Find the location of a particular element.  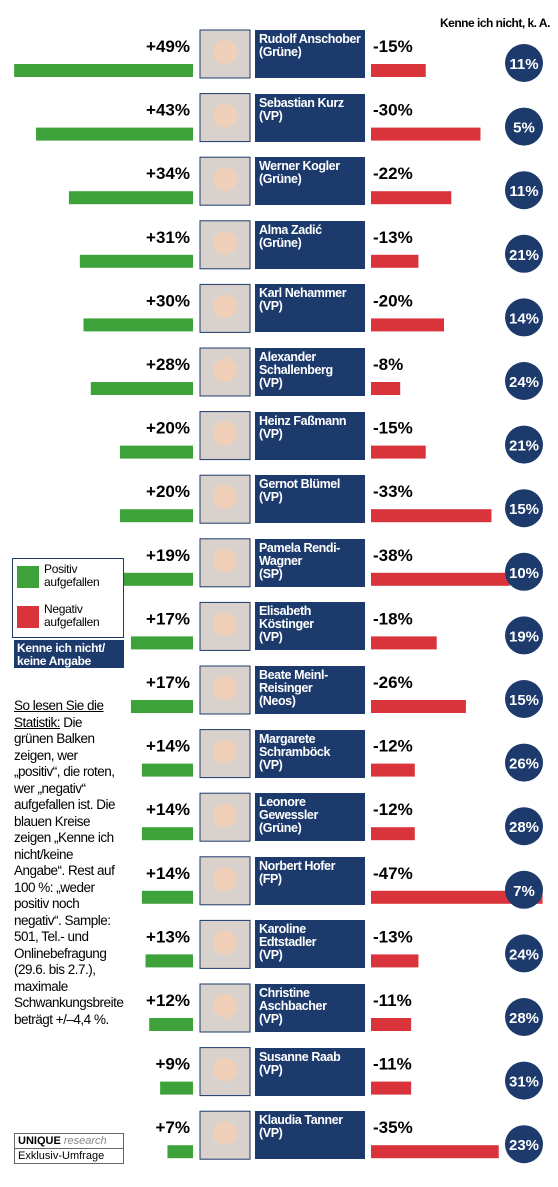

unknown-label: 19% is located at coordinates (524, 636).